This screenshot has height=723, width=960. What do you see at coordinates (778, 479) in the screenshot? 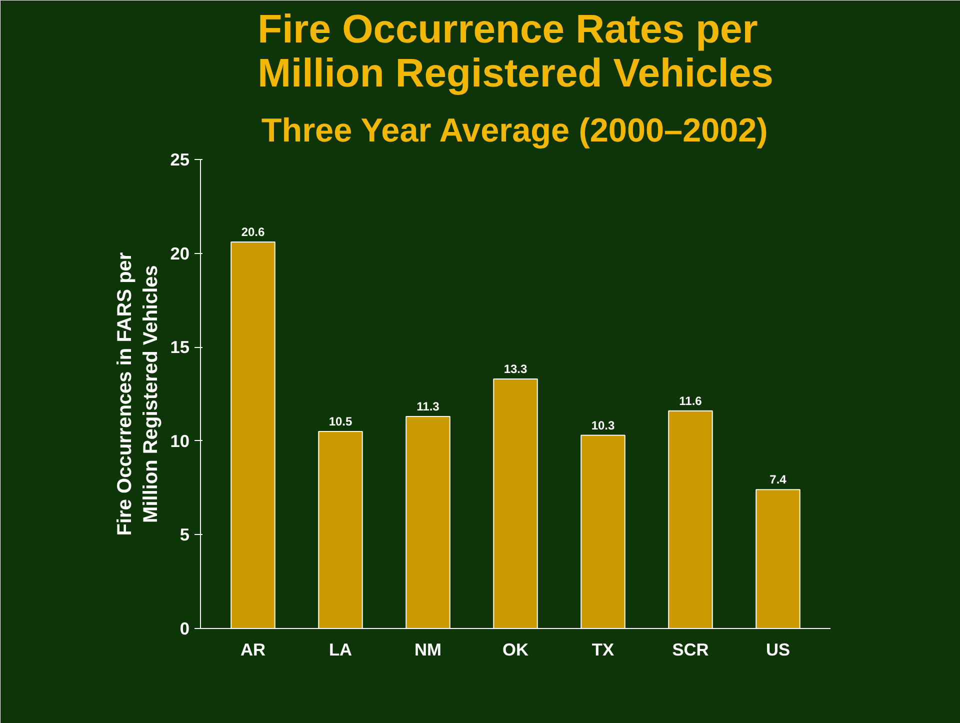
I see `data-label: 7.4` at bounding box center [778, 479].